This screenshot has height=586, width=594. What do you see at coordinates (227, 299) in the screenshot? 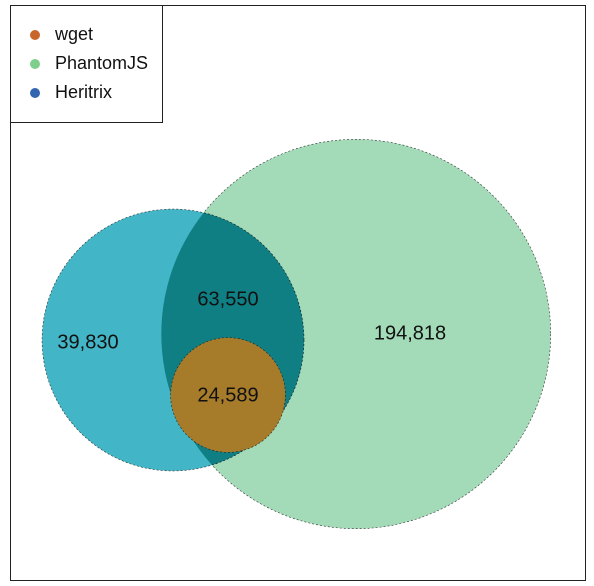
I see `region-label: 63,550` at bounding box center [227, 299].